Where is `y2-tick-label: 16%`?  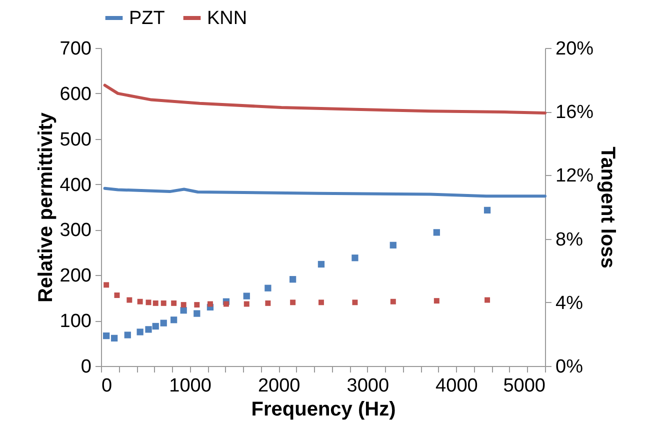 y2-tick-label: 16% is located at coordinates (575, 113).